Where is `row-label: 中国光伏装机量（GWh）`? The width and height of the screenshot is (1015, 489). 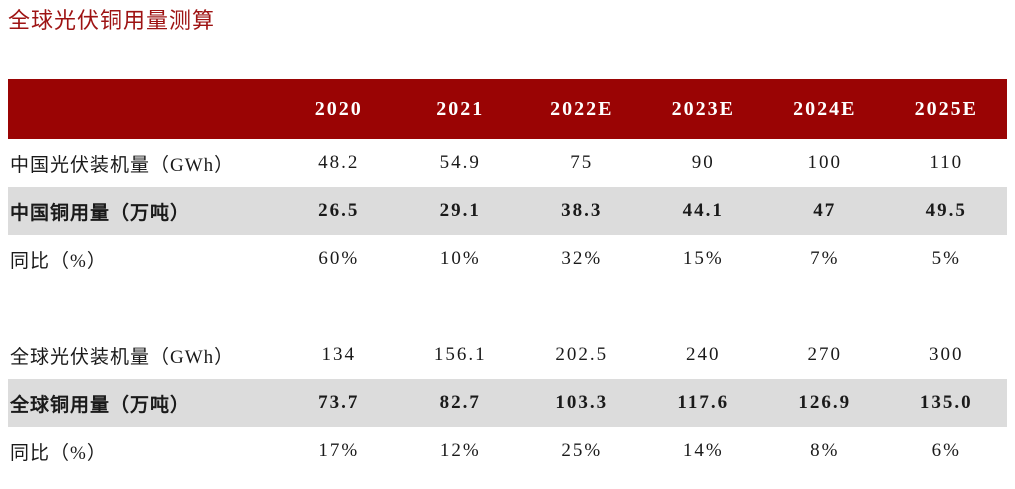
row-label: 中国光伏装机量（GWh） is located at coordinates (122, 165).